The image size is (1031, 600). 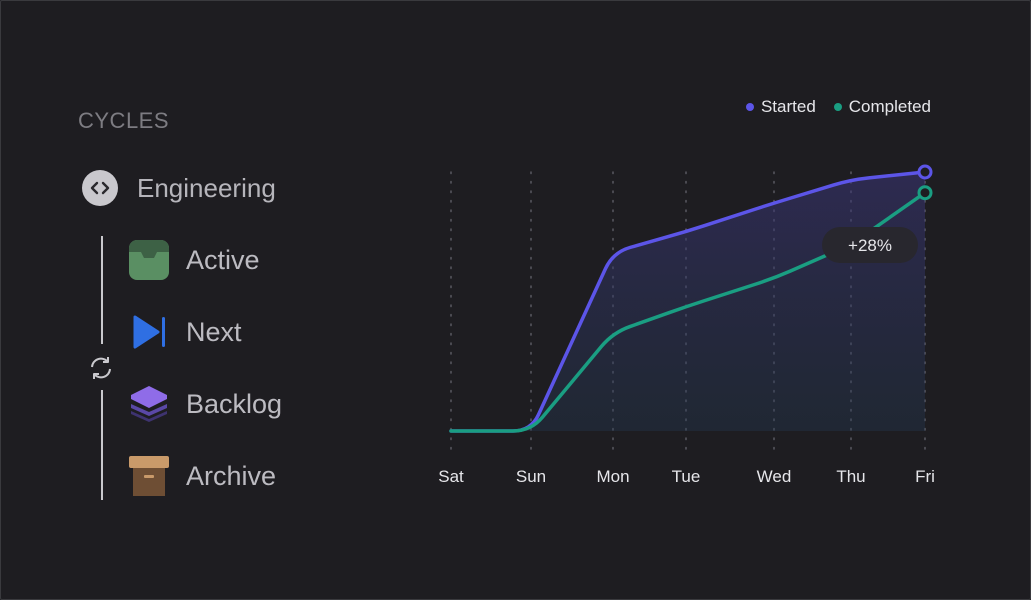 What do you see at coordinates (612, 476) in the screenshot?
I see `x-tick-label: Mon` at bounding box center [612, 476].